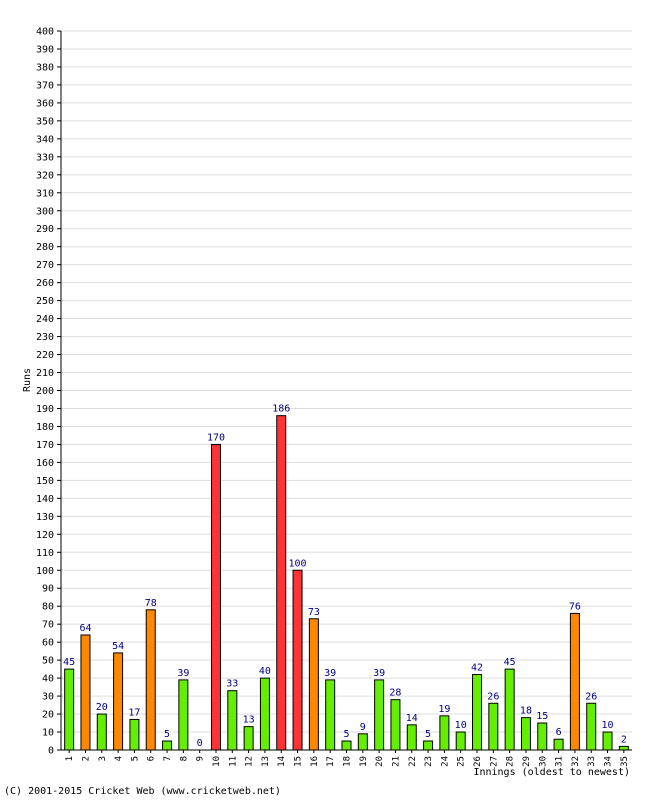 The width and height of the screenshot is (650, 800). What do you see at coordinates (48, 643) in the screenshot?
I see `y-tick-label: 60` at bounding box center [48, 643].